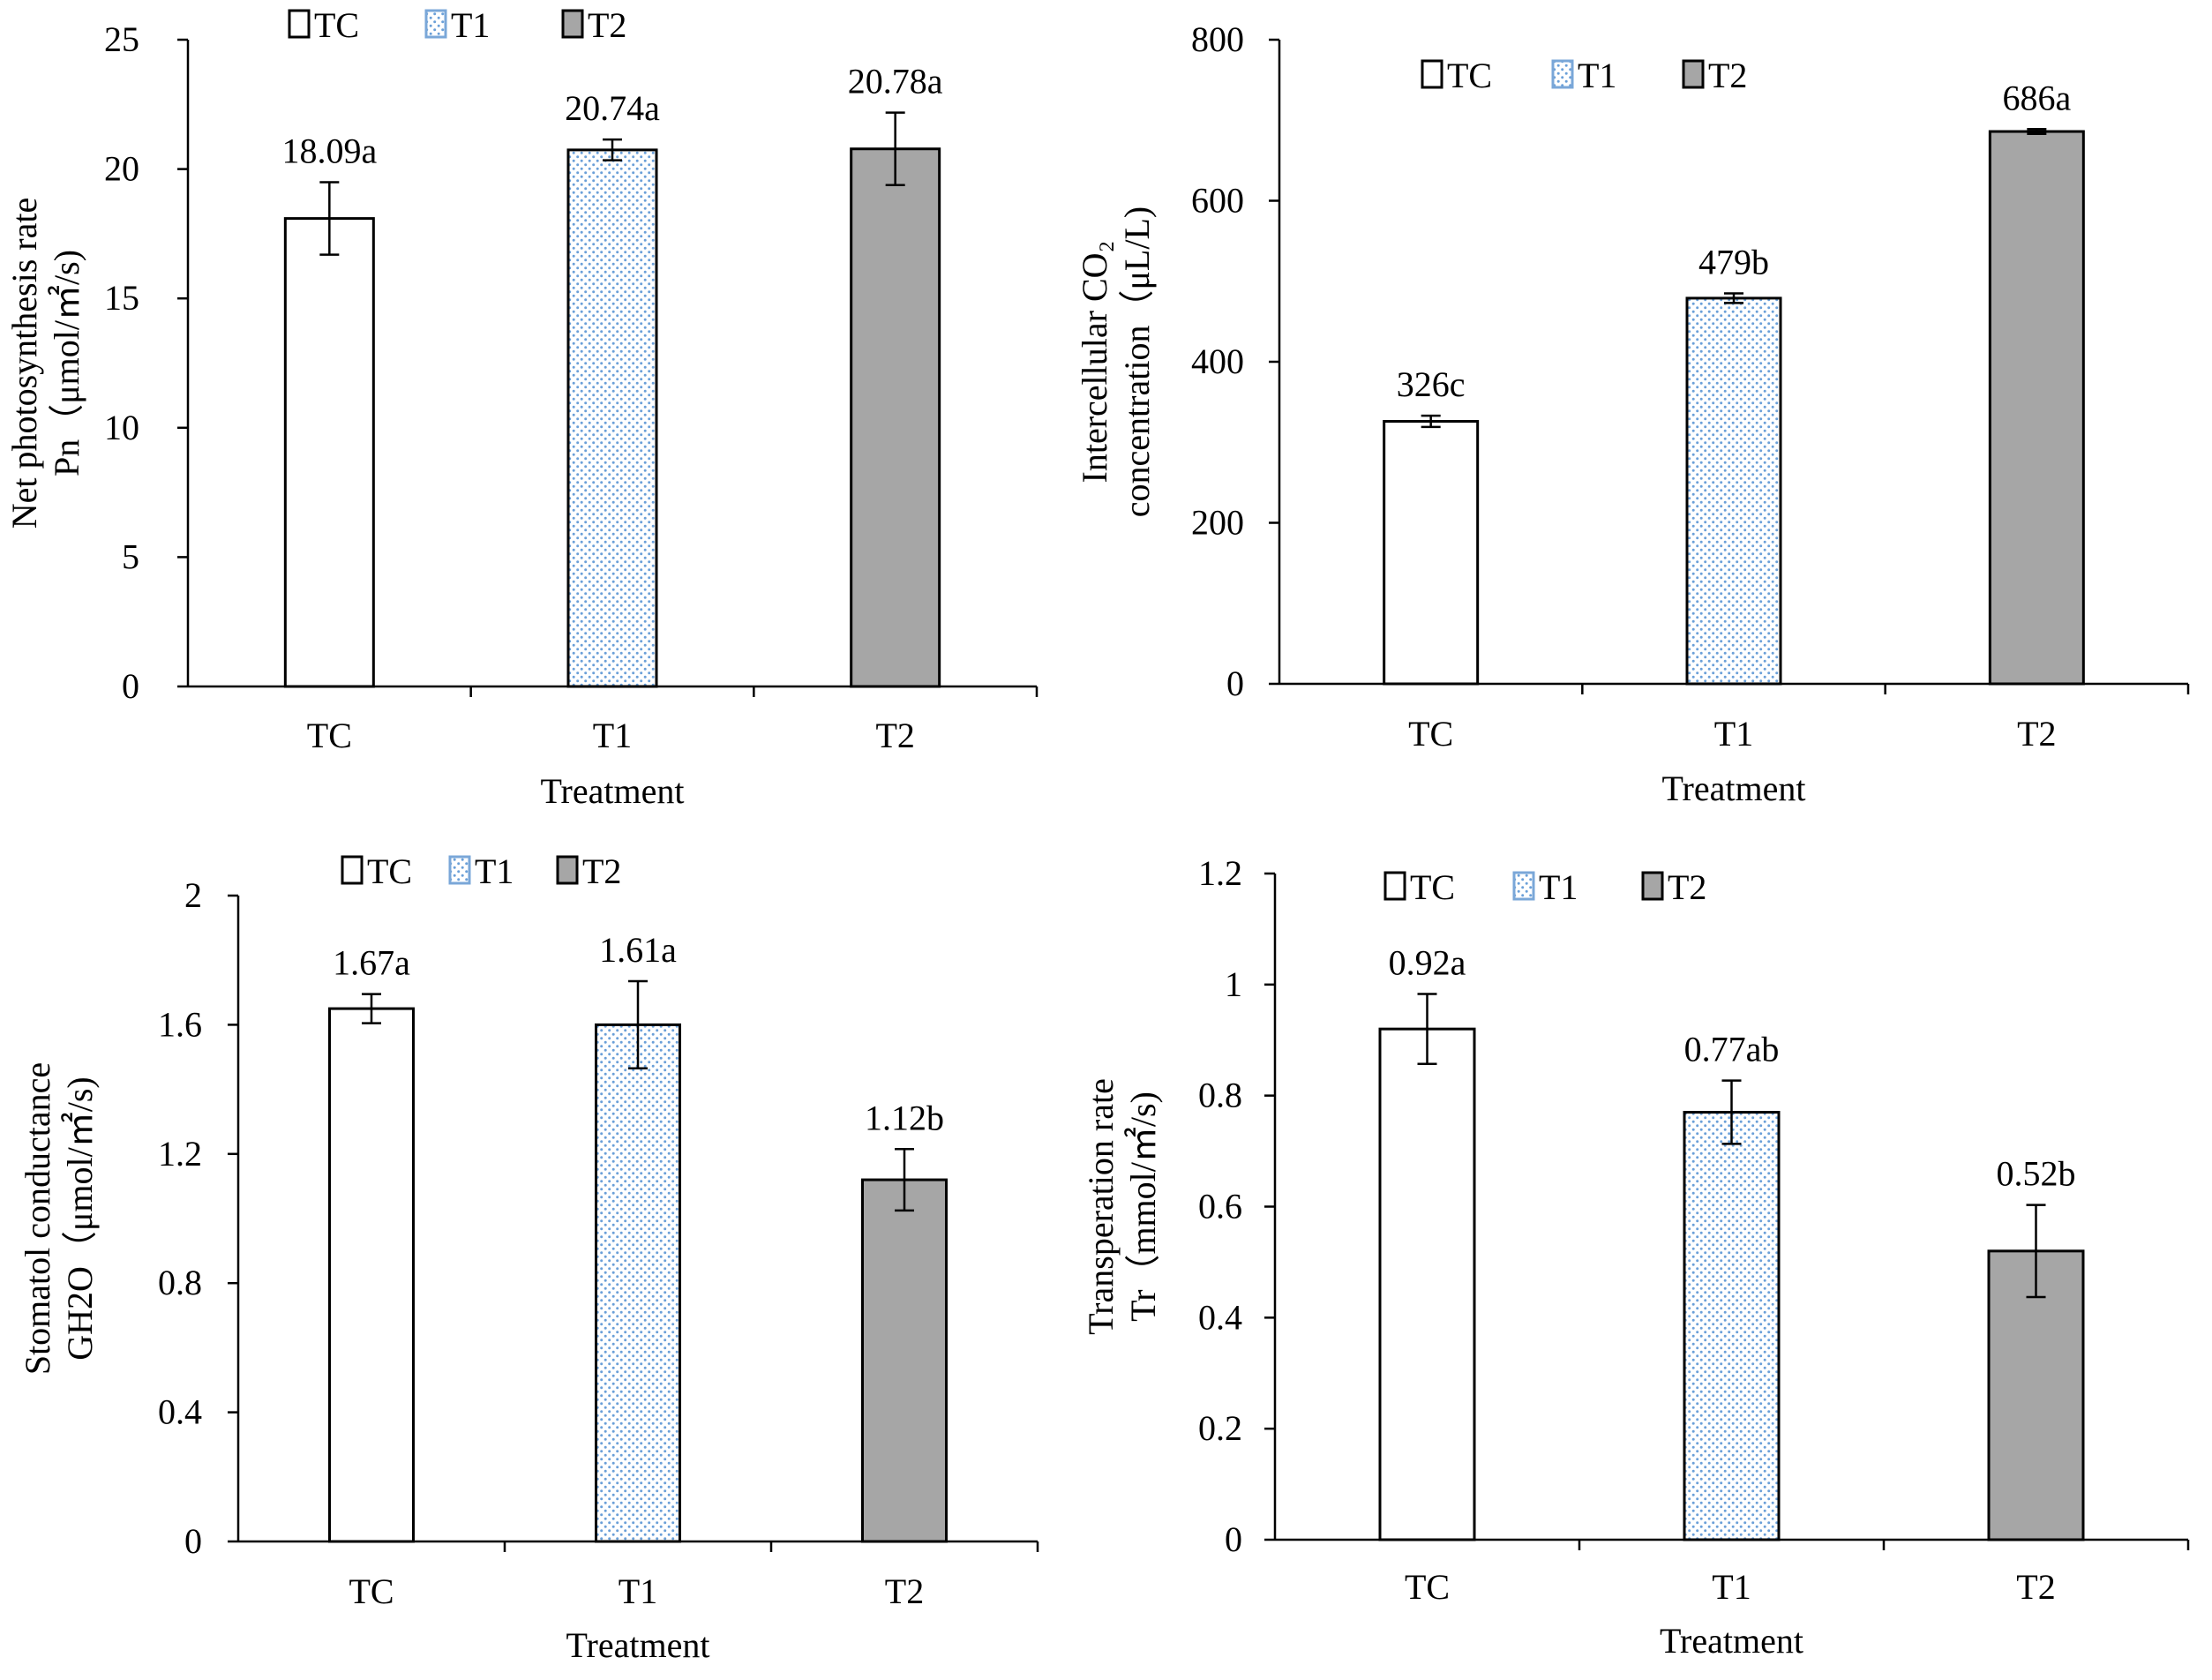 The image size is (2212, 1680). Describe the element at coordinates (1218, 201) in the screenshot. I see `y-tick-label: 600` at that location.